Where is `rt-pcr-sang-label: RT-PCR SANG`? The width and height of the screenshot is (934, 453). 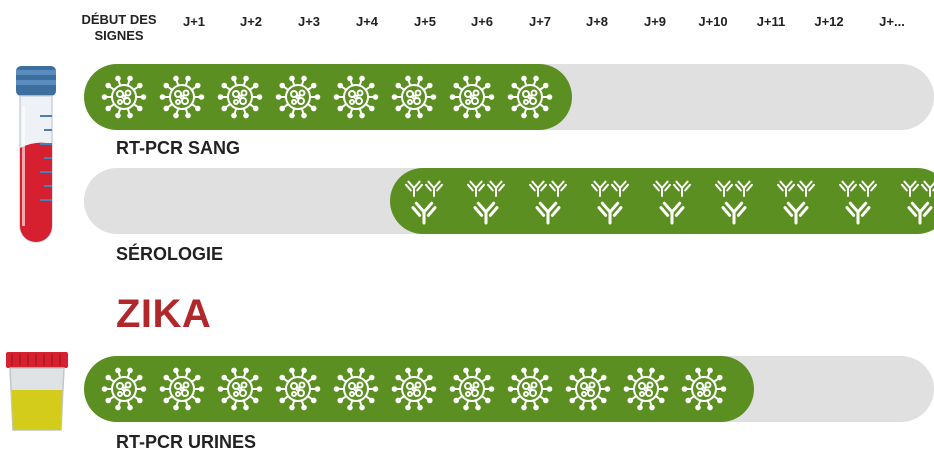 rt-pcr-sang-label: RT-PCR SANG is located at coordinates (178, 148).